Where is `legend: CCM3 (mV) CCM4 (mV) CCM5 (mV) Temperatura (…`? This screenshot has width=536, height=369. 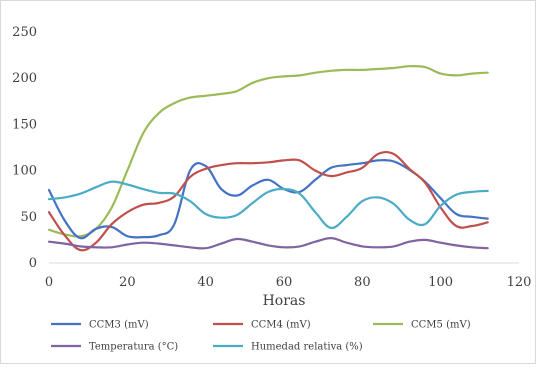
legend: CCM3 (mV) CCM4 (mV) CCM5 (mV) Temperatura (… is located at coordinates (261, 336).